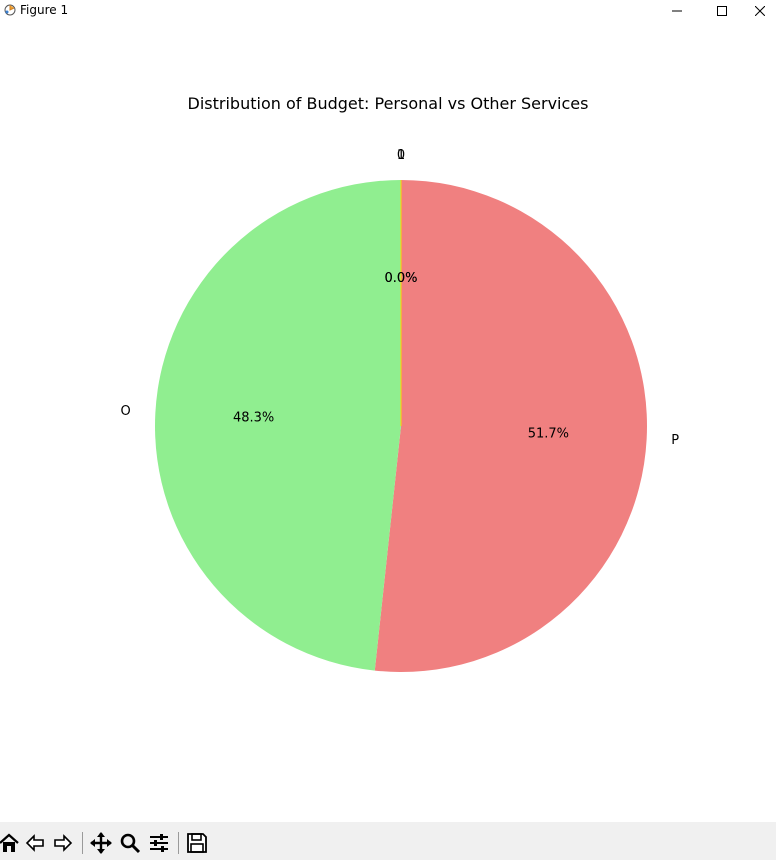 The width and height of the screenshot is (776, 860). I want to click on window-titlebar: Figure 1, so click(388, 11).